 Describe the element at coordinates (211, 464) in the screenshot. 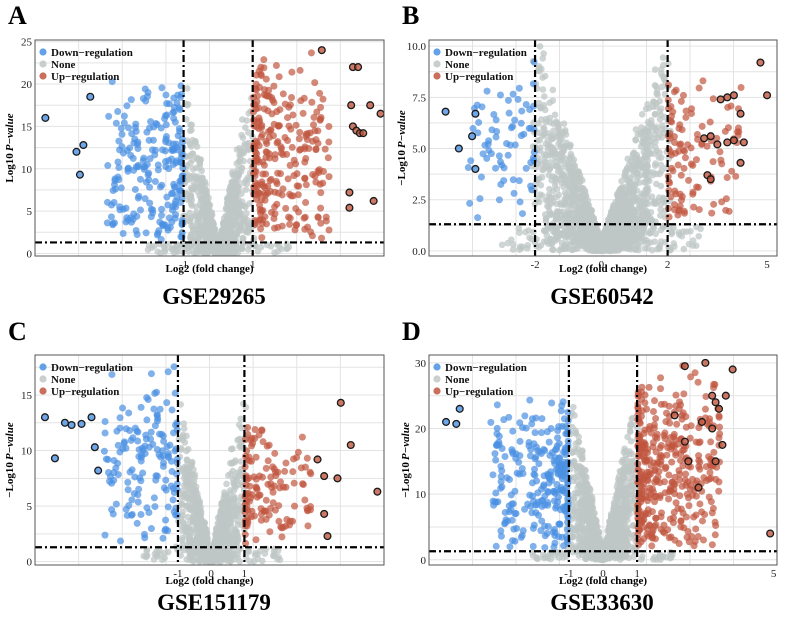

I see `data-points` at that location.